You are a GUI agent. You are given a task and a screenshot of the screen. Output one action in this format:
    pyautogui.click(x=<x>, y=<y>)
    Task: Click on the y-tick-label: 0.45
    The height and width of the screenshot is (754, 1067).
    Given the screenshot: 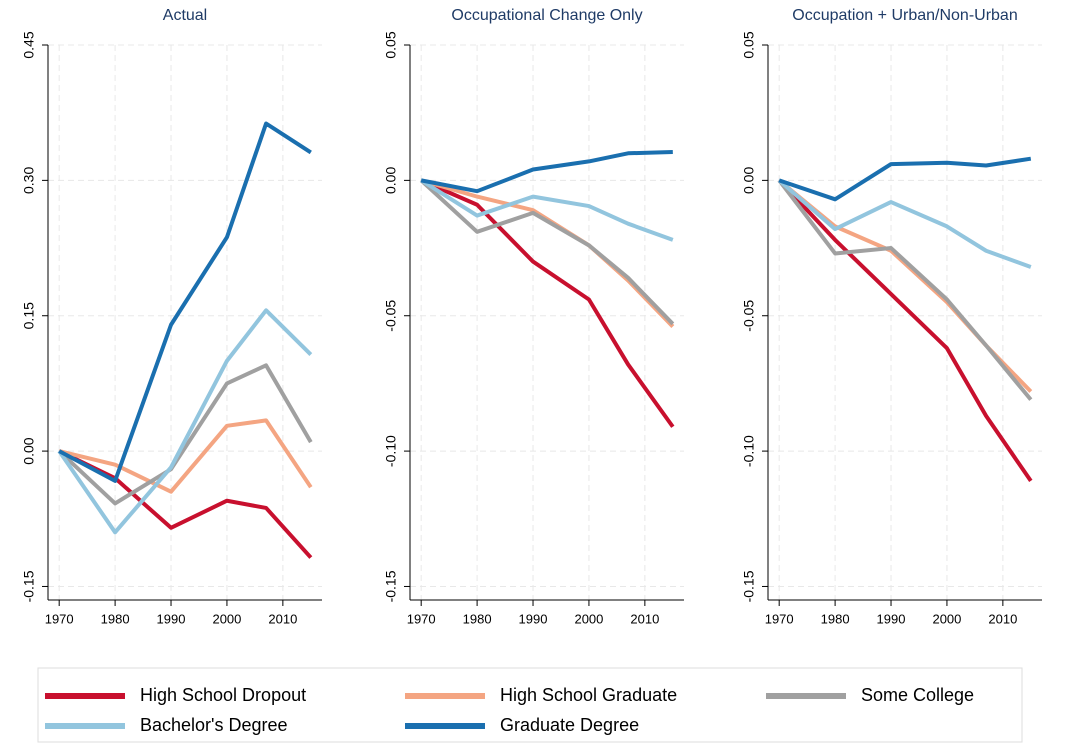 What is the action you would take?
    pyautogui.click(x=29, y=44)
    